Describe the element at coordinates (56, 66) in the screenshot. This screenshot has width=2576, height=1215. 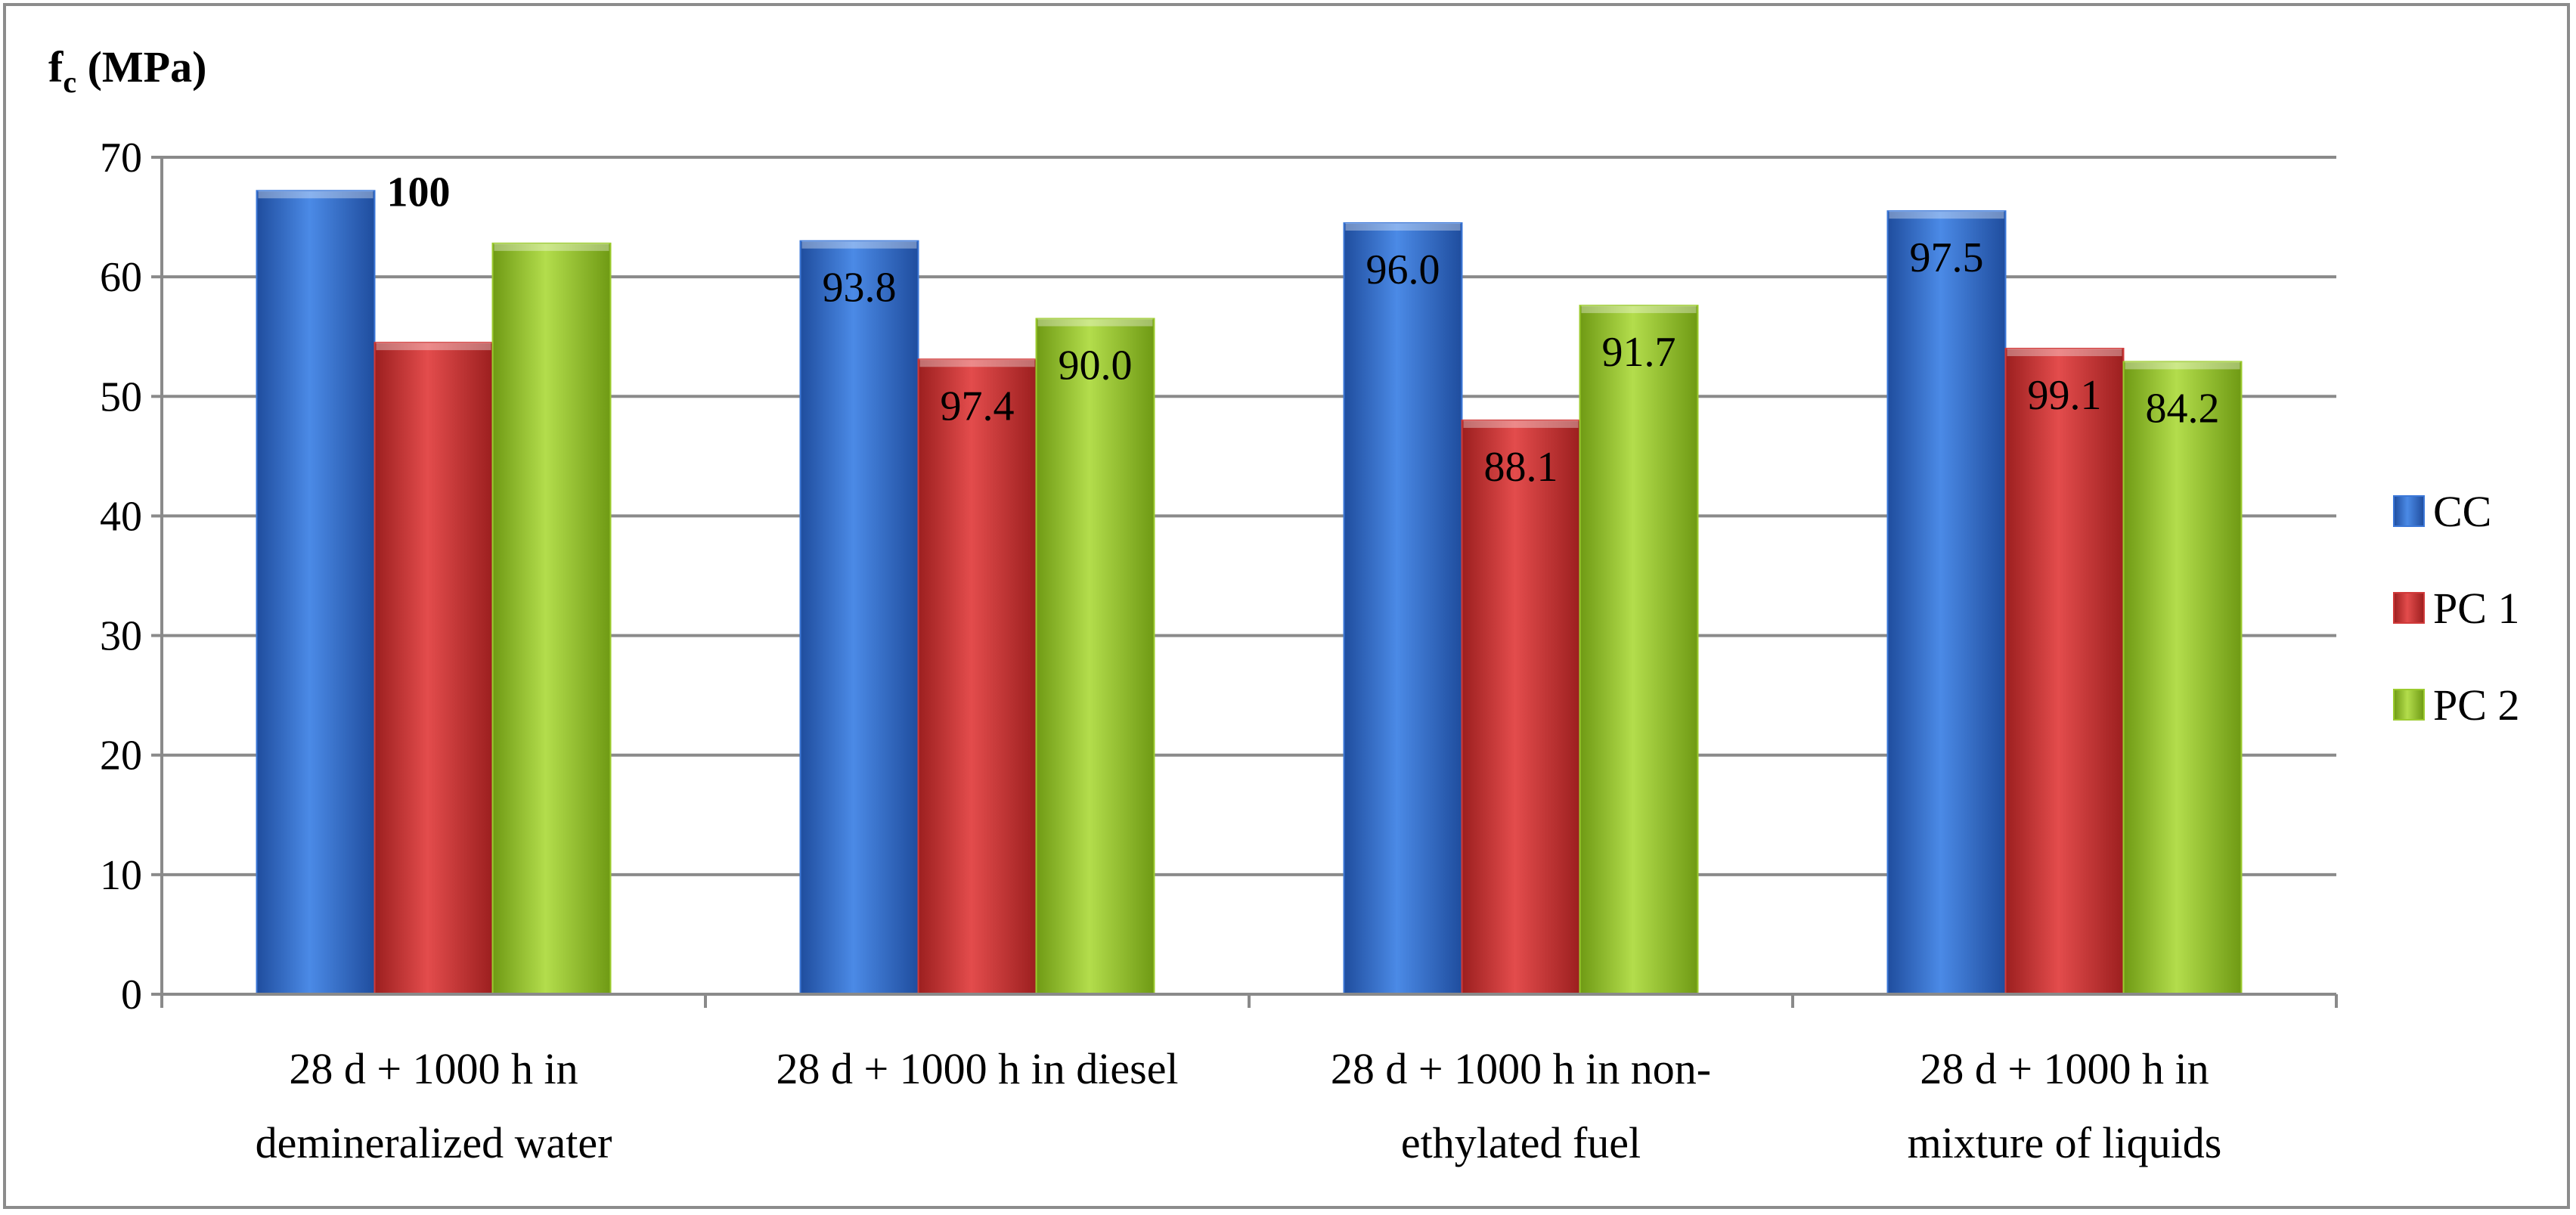
I see `y-axis-title-main: f` at that location.